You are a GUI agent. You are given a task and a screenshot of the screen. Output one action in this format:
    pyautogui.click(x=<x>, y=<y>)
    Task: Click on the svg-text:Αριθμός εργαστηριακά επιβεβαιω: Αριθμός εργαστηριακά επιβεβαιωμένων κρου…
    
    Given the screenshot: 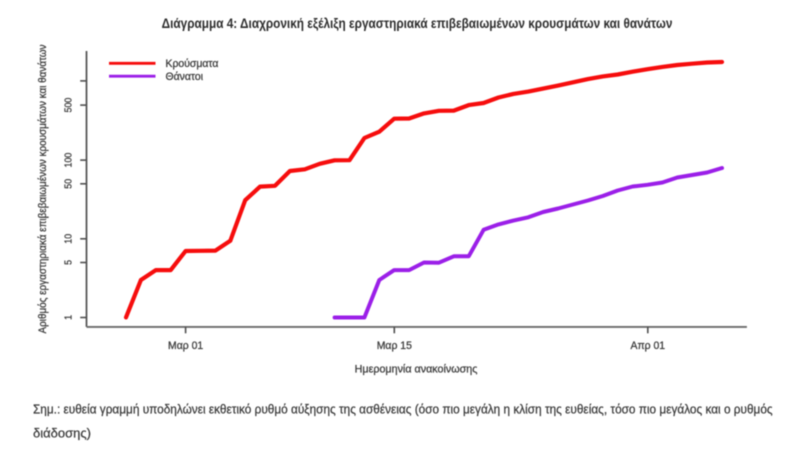 What is the action you would take?
    pyautogui.click(x=43, y=189)
    